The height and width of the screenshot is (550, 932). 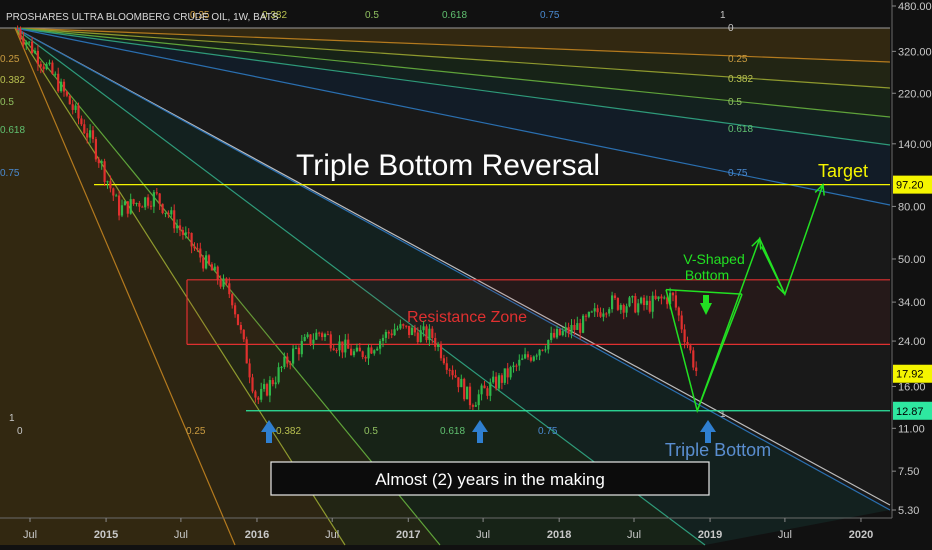 What do you see at coordinates (20, 431) in the screenshot?
I see `fan-marker-left: 0` at bounding box center [20, 431].